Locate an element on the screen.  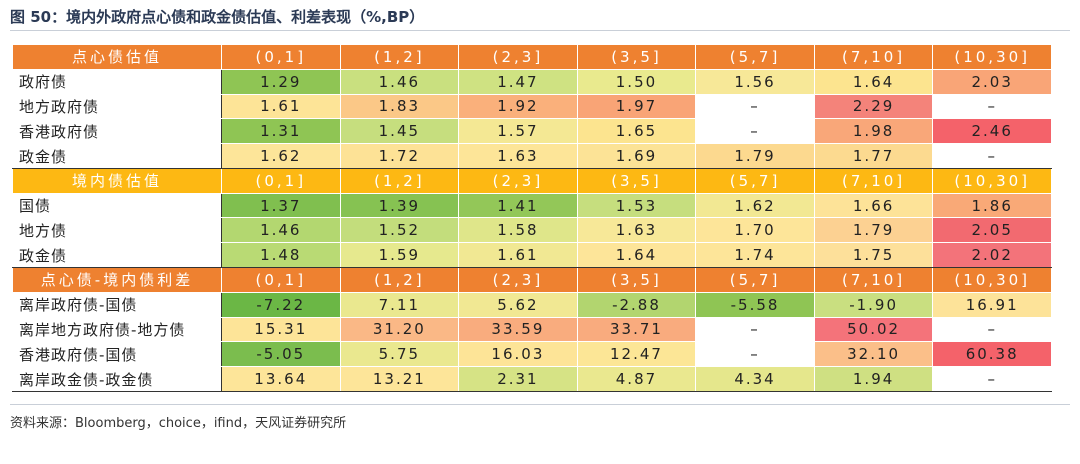
table-row: 国债 1.37 1.39 1.41 1.53 1.62 1.66 1.86 is located at coordinates (532, 205).